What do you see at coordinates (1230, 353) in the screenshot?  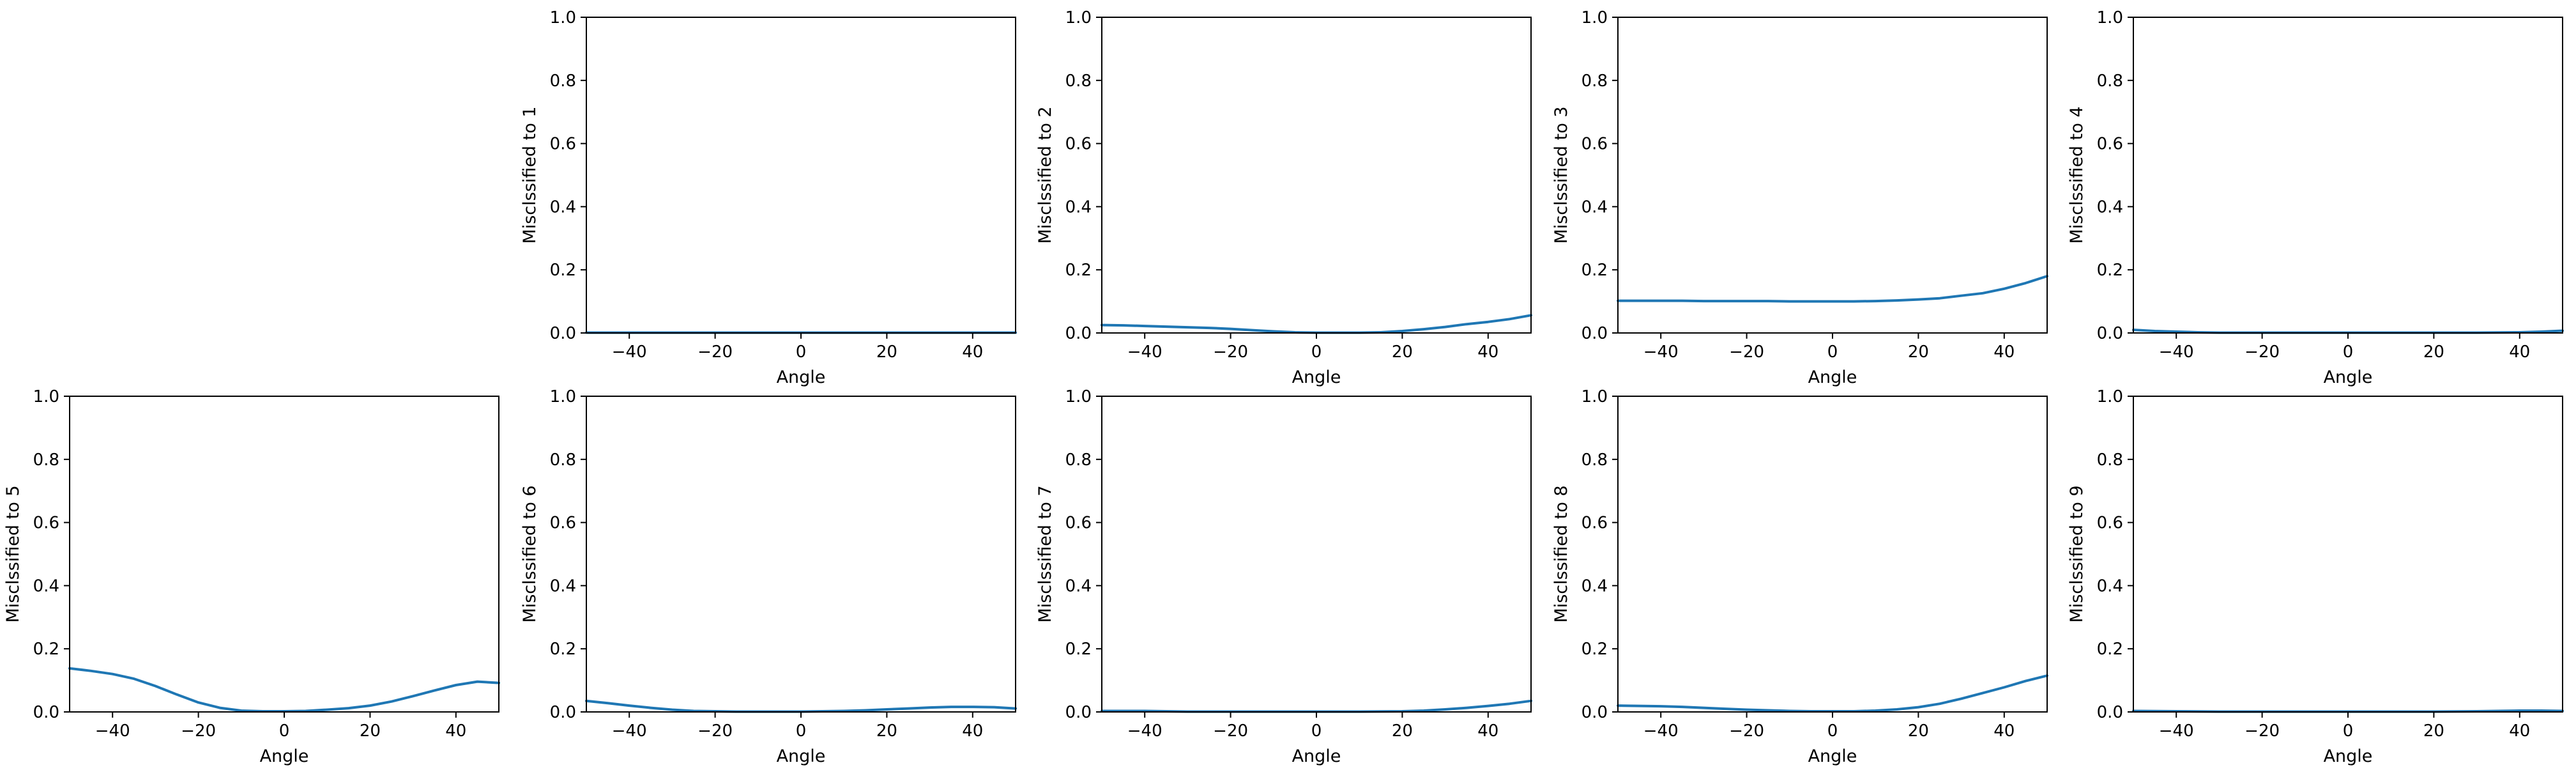 I see `chart-2-x-tick-label: −20` at bounding box center [1230, 353].